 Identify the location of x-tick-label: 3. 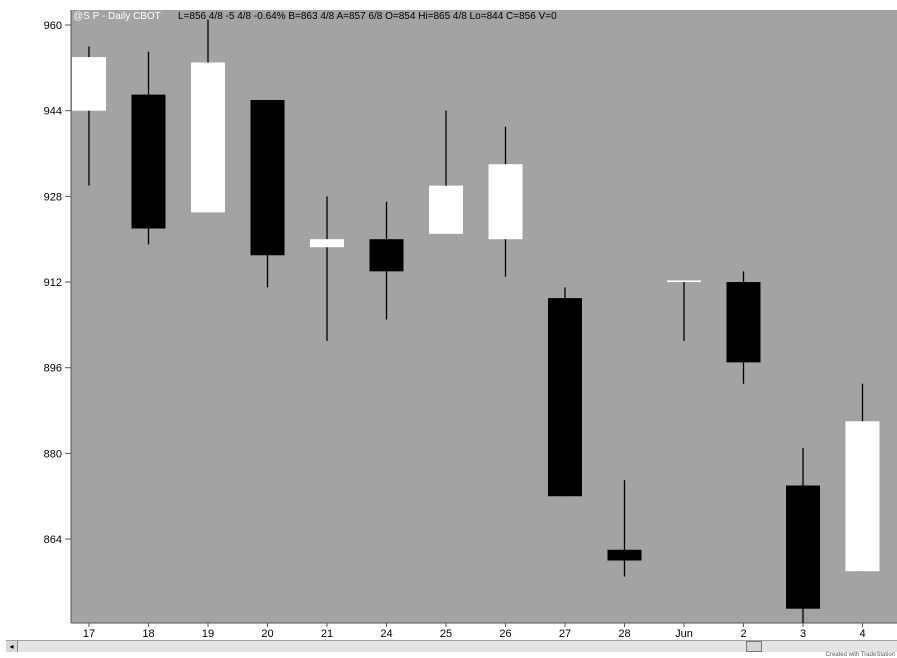
(803, 634).